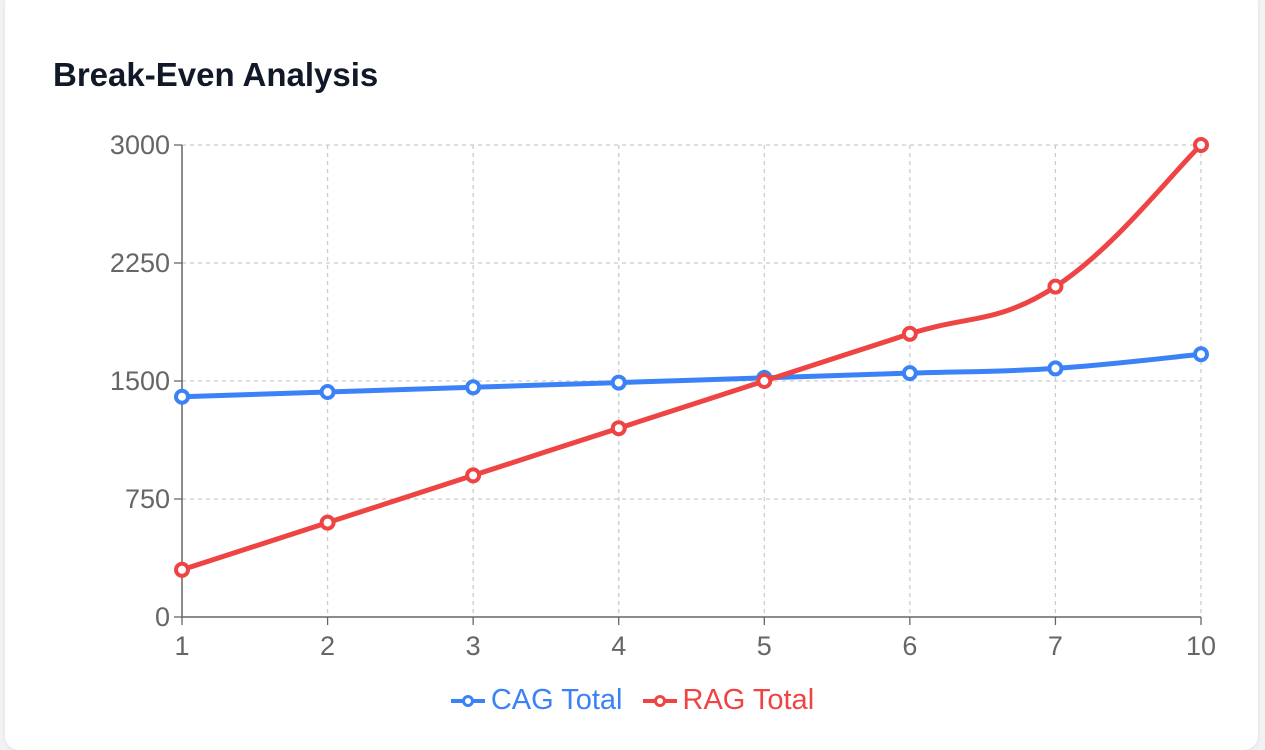  Describe the element at coordinates (618, 646) in the screenshot. I see `x-tick-label: 4` at that location.